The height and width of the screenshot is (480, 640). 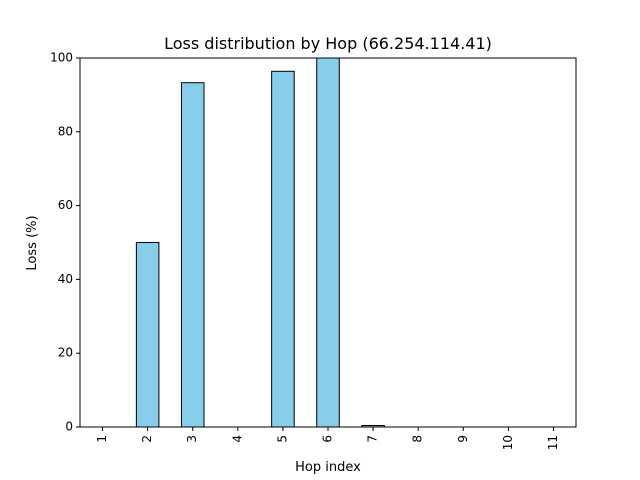 What do you see at coordinates (237, 439) in the screenshot?
I see `x-tick-label: 4` at bounding box center [237, 439].